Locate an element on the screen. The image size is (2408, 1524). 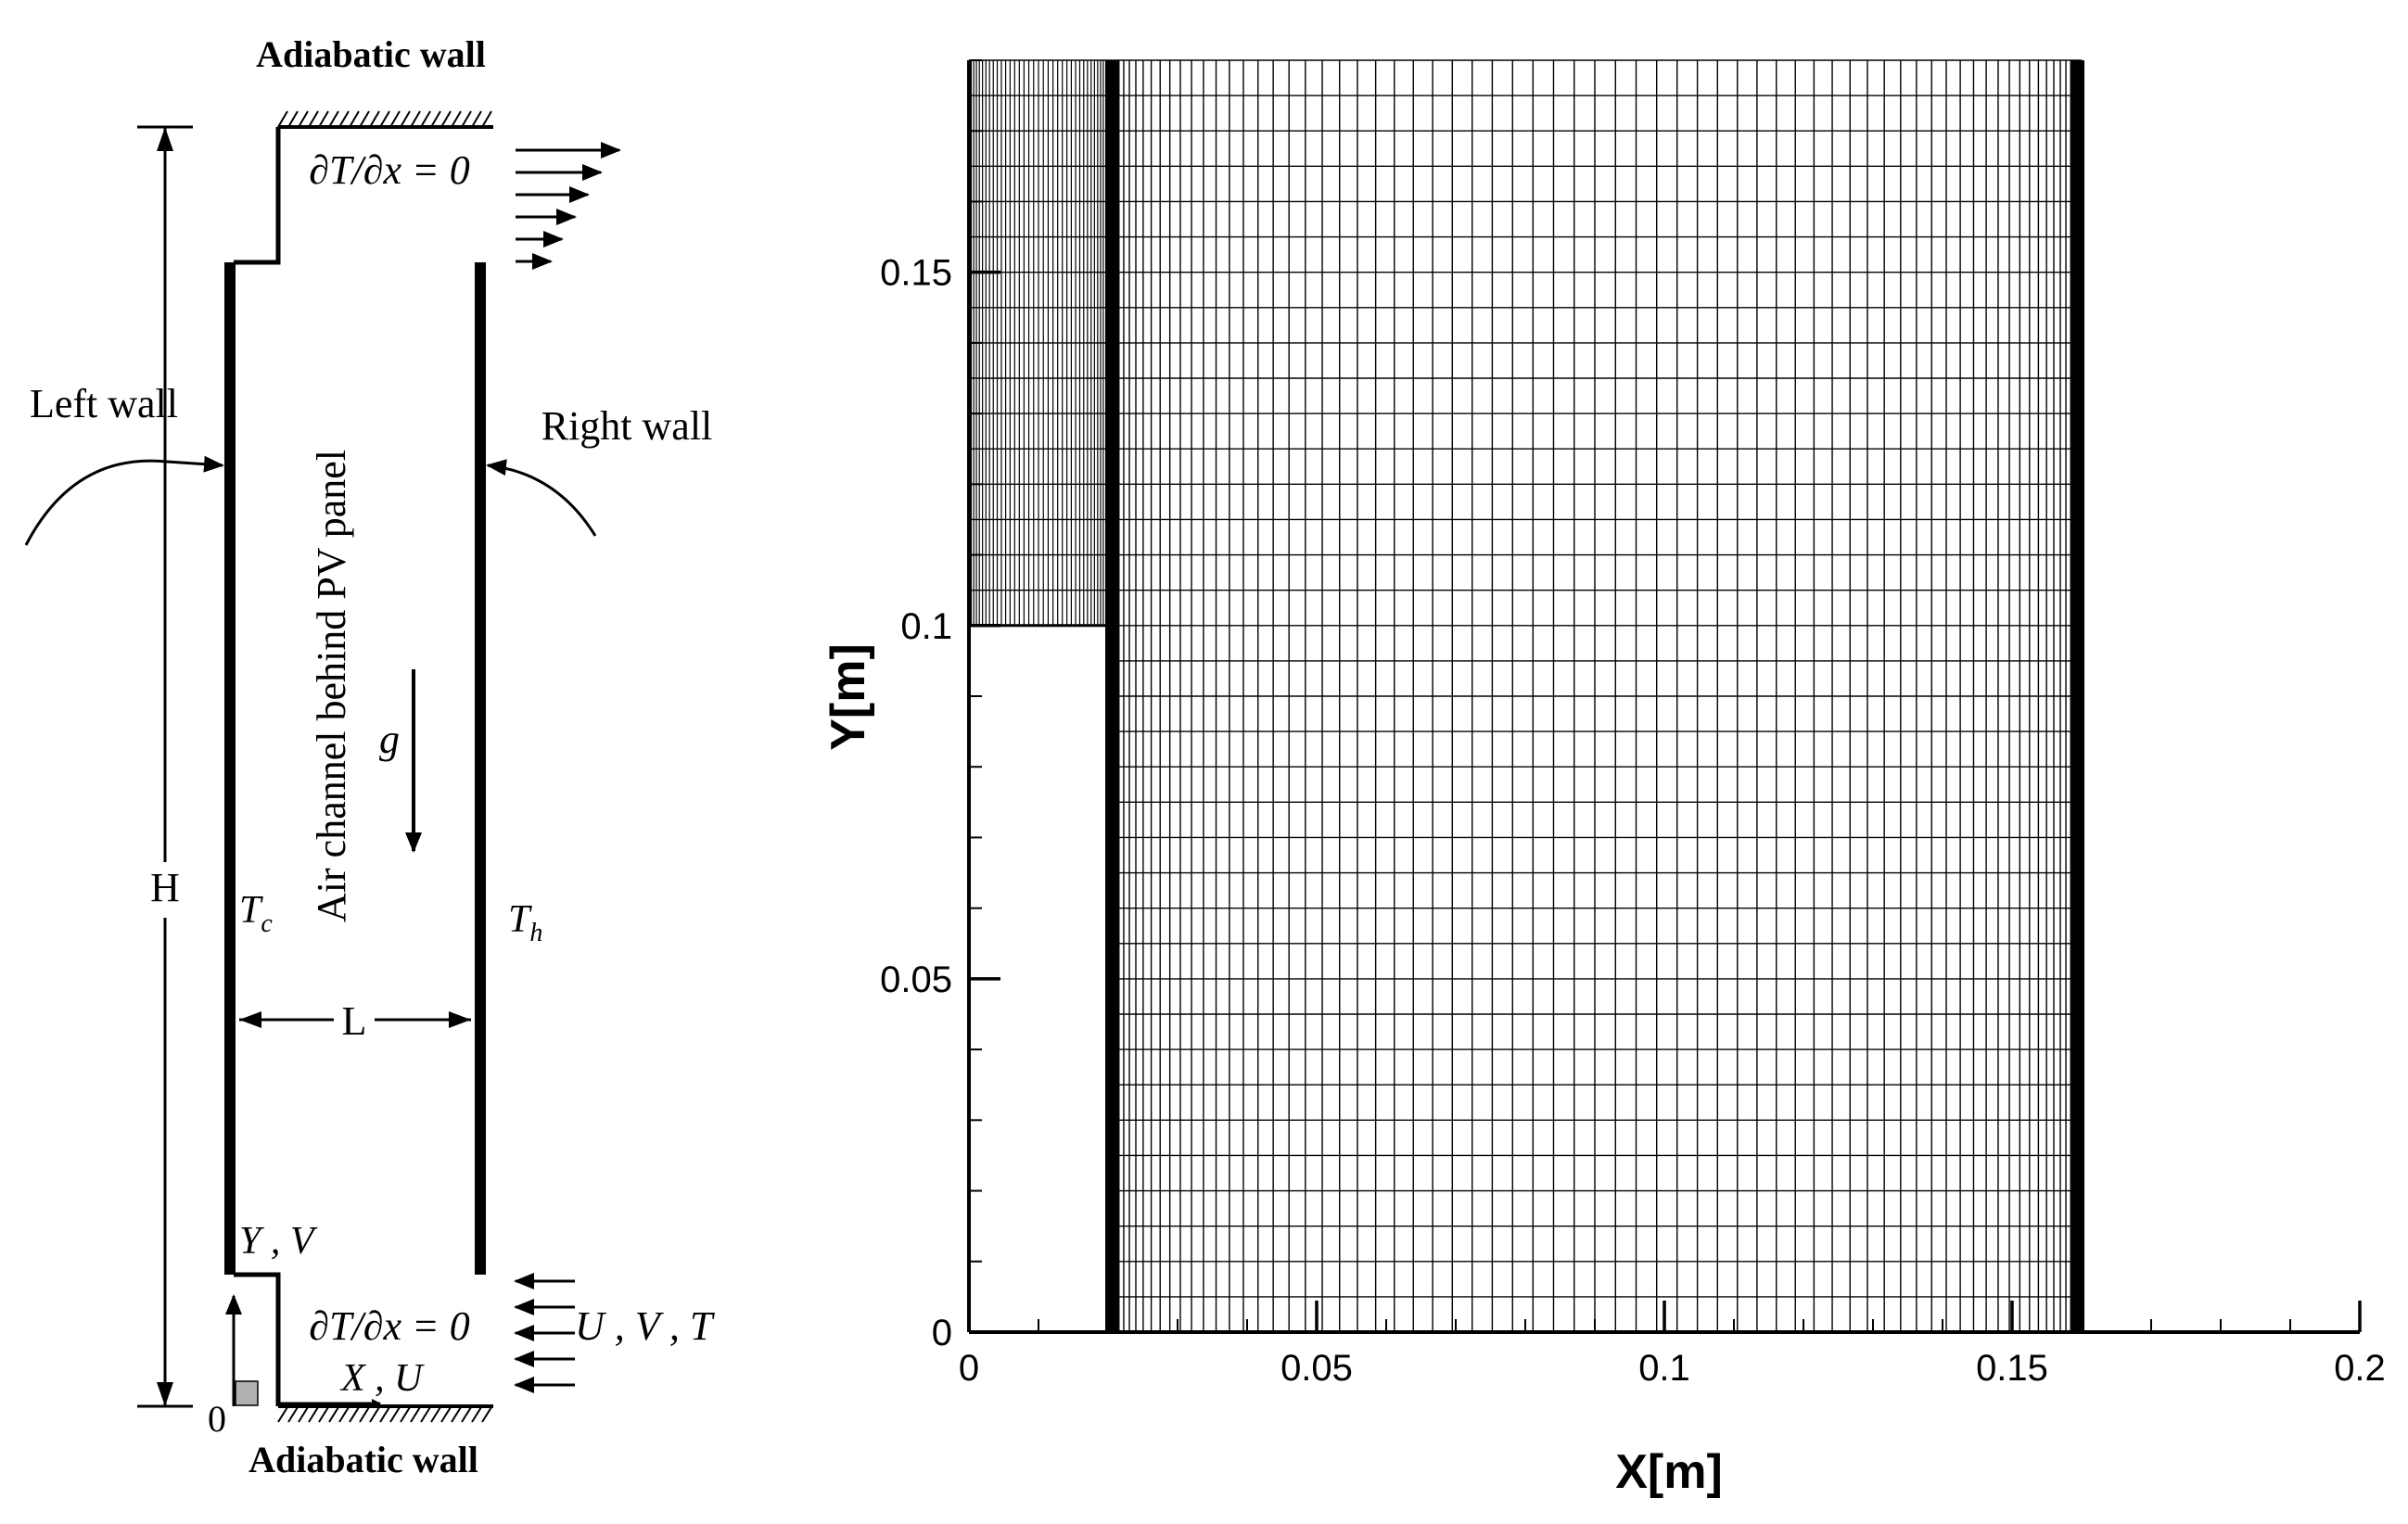
right-heat-flux-arrow is located at coordinates (541, 498).